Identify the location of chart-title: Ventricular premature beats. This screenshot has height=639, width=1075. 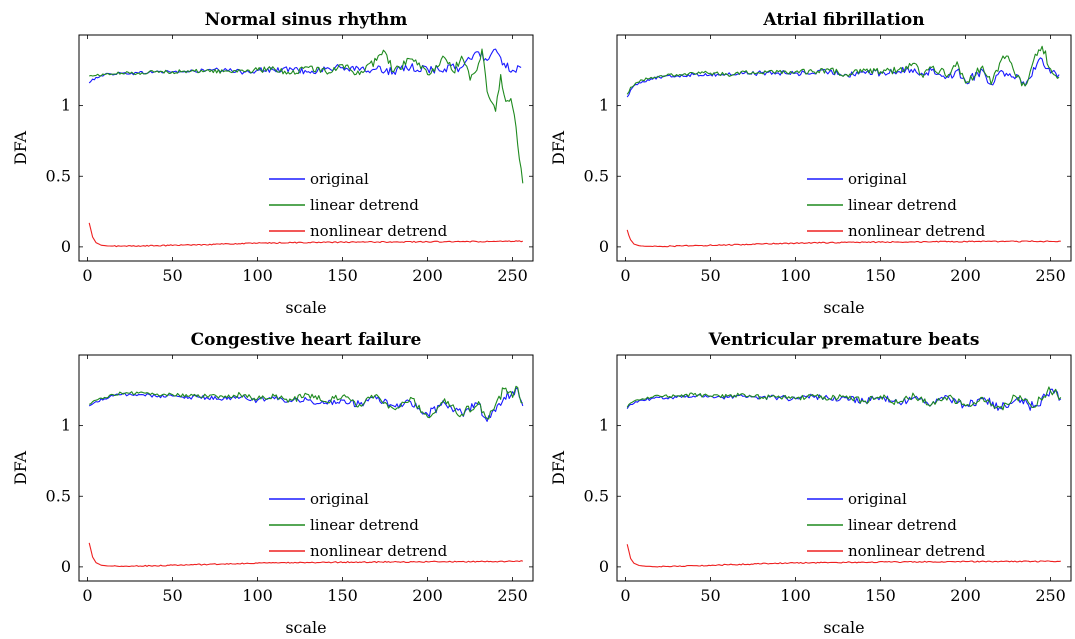
(844, 340).